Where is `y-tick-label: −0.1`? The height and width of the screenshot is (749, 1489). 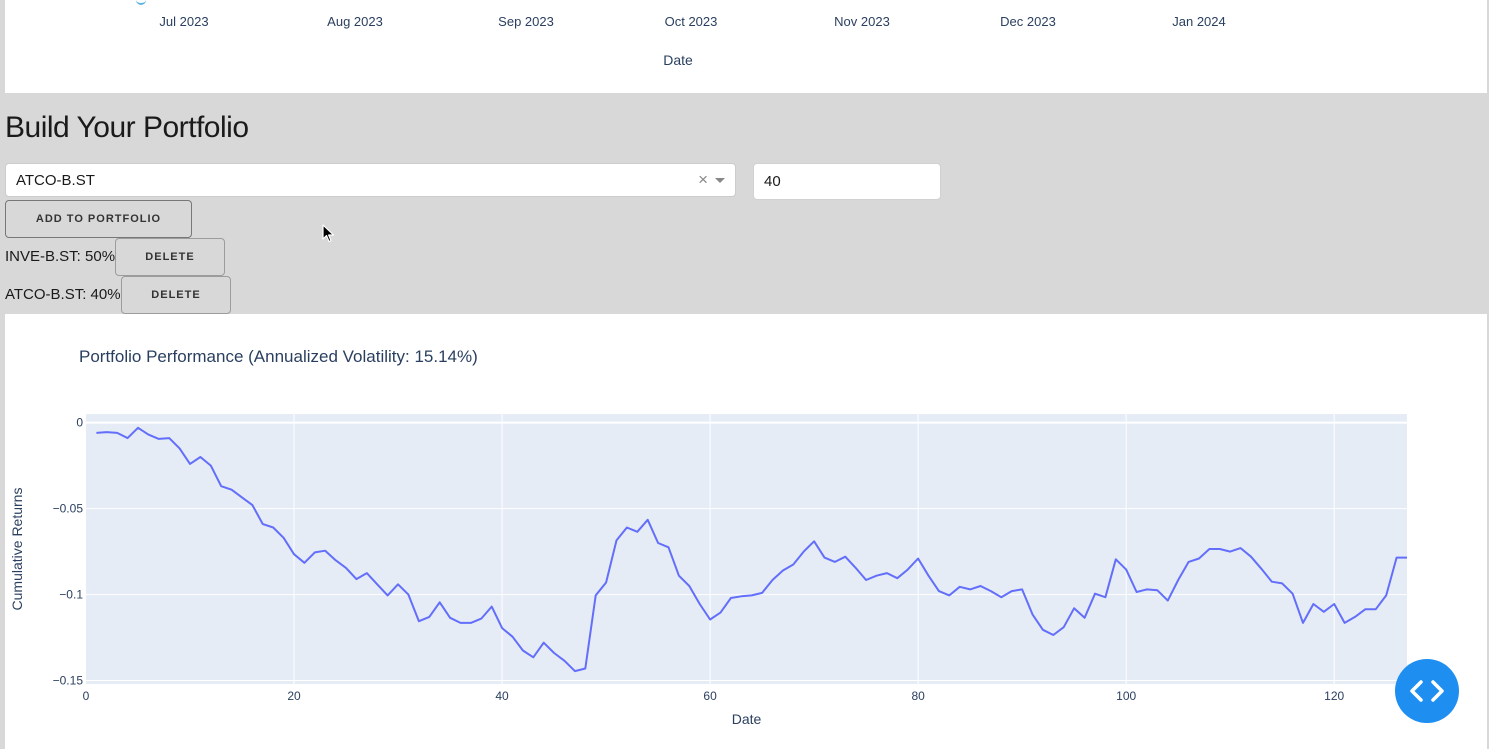
y-tick-label: −0.1 is located at coordinates (71, 595).